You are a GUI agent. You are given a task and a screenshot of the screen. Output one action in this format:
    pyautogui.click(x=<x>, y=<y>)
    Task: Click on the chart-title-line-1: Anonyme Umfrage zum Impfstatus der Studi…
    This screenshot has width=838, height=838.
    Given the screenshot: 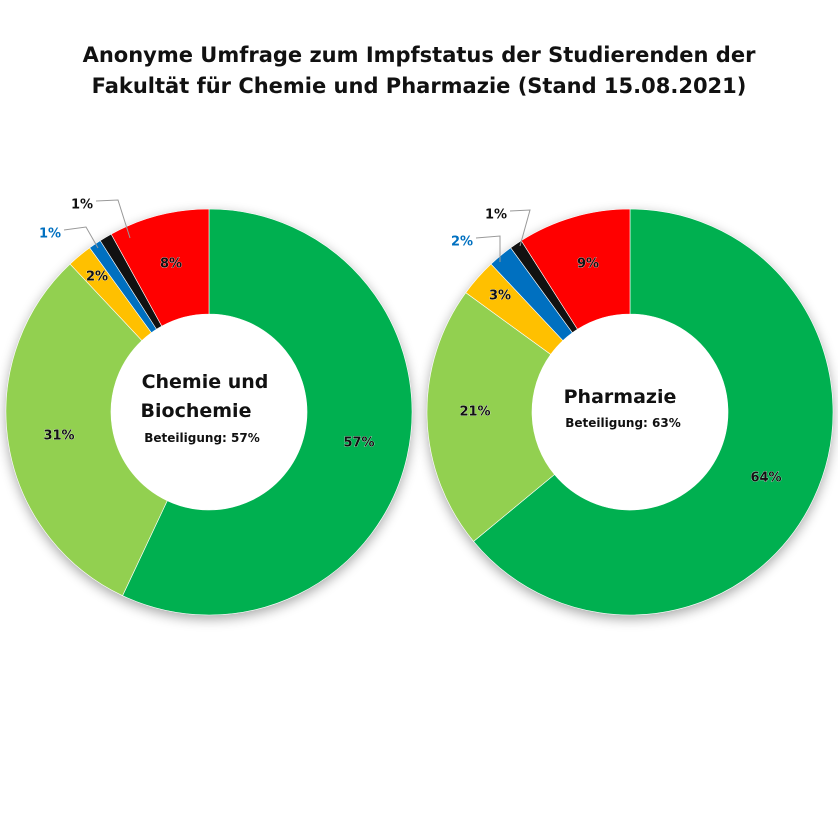 What is the action you would take?
    pyautogui.click(x=419, y=55)
    